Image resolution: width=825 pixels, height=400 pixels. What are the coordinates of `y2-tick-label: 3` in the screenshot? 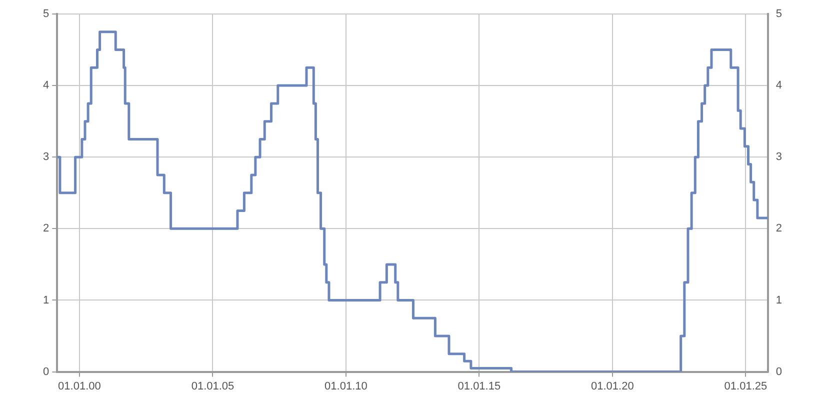 It's located at (779, 157).